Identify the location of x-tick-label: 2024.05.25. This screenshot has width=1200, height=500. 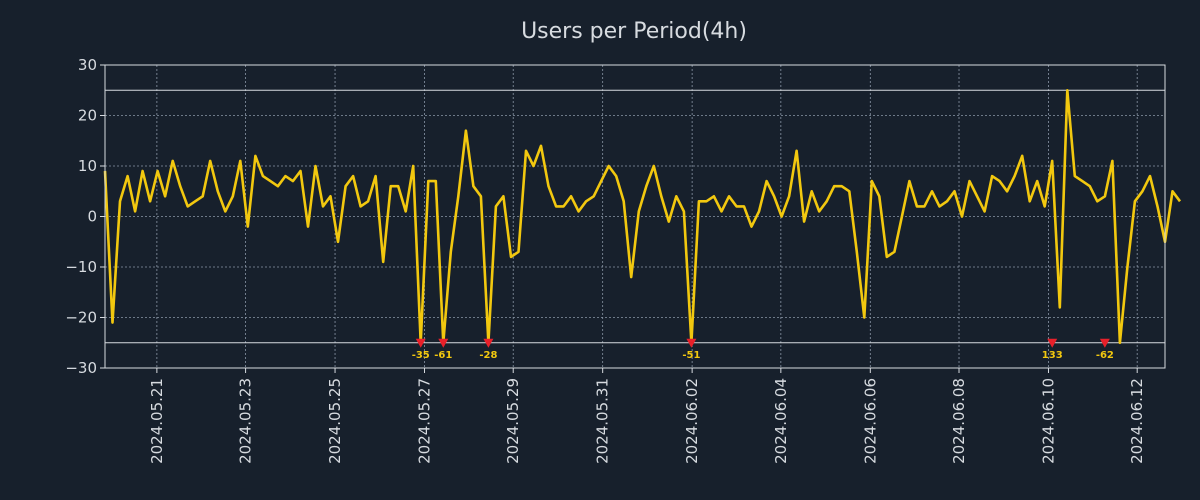
(335, 421).